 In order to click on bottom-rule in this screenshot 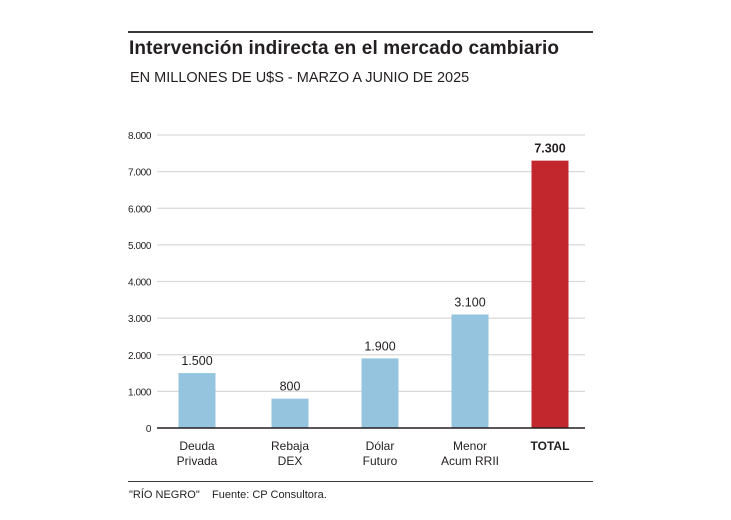, I will do `click(360, 481)`.